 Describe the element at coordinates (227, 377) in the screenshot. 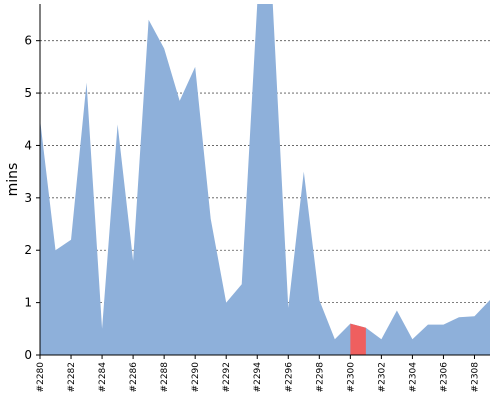

I see `x-tick-label: #2292` at that location.